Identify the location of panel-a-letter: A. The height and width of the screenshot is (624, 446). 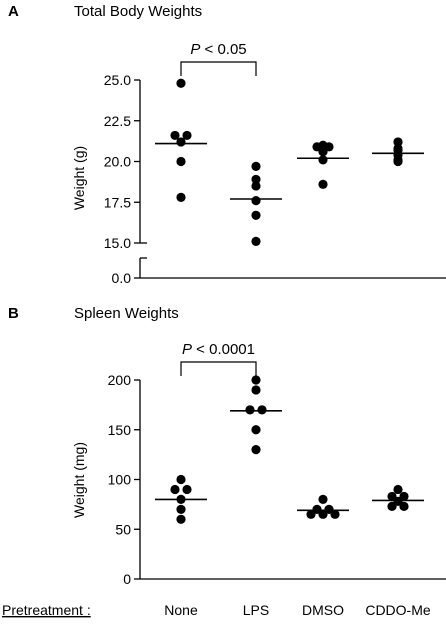
(13, 11).